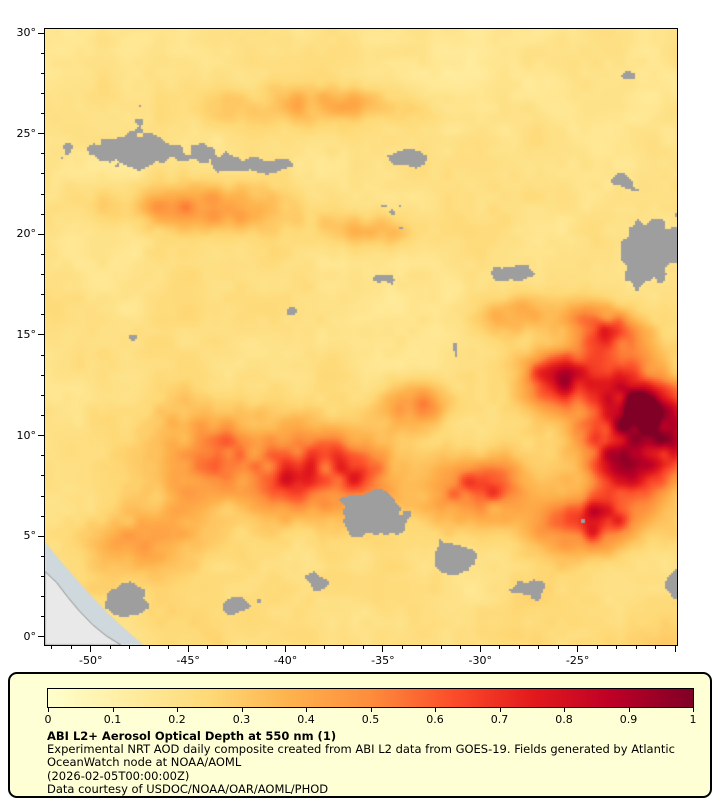 The height and width of the screenshot is (800, 720). I want to click on lat-tick-label: 25°, so click(26, 133).